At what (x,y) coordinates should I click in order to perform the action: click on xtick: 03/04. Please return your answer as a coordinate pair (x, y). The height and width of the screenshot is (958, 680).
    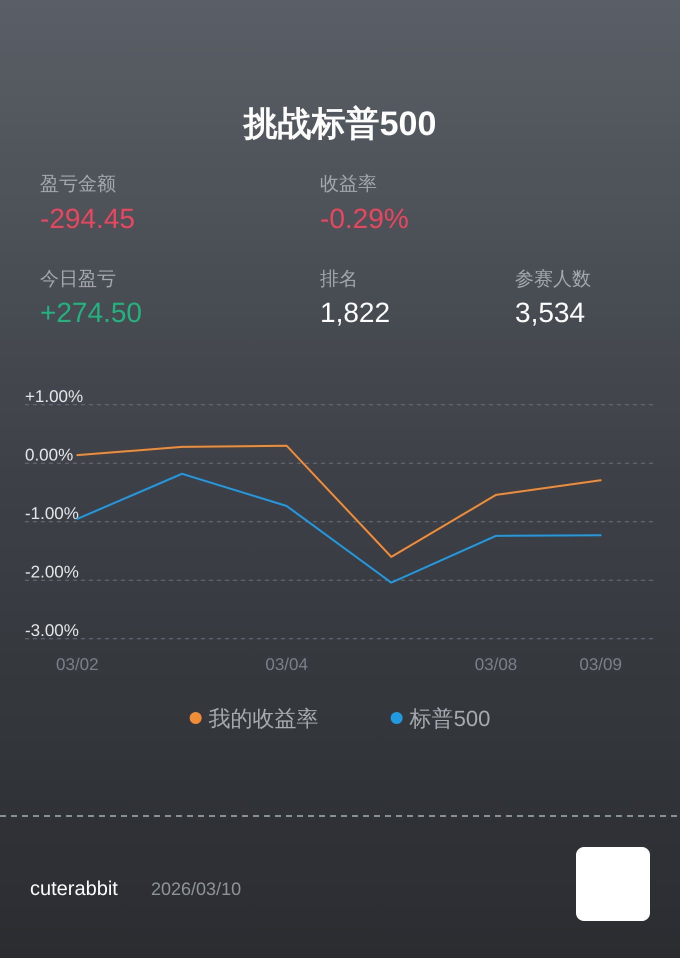
    Looking at the image, I should click on (286, 664).